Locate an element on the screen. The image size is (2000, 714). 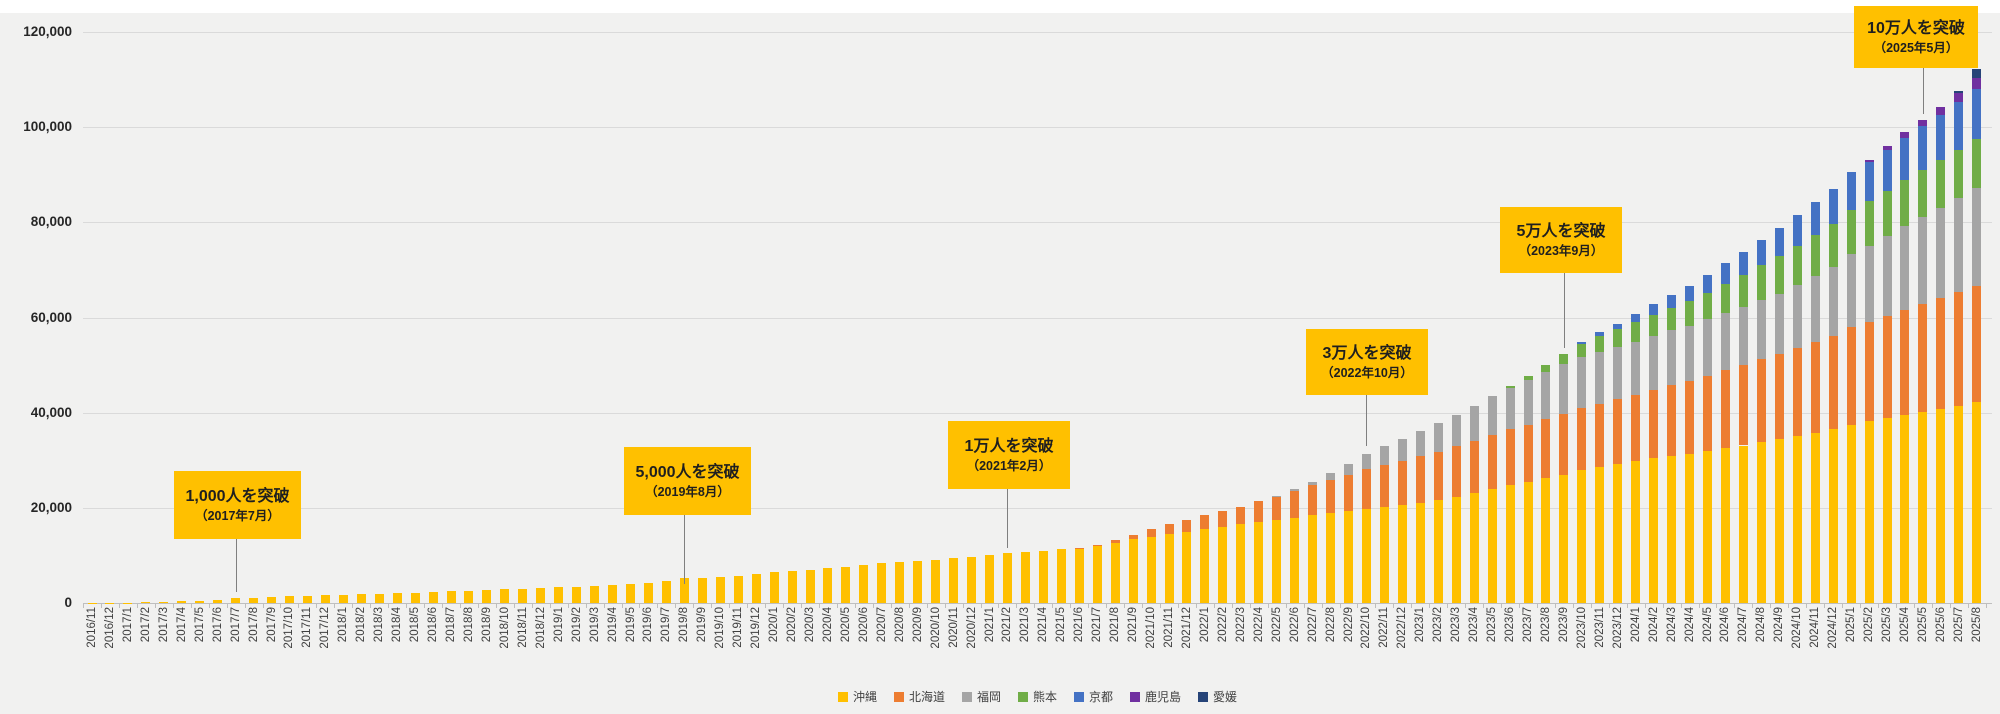
x-axis-label: 2023/10 is located at coordinates (1581, 628).